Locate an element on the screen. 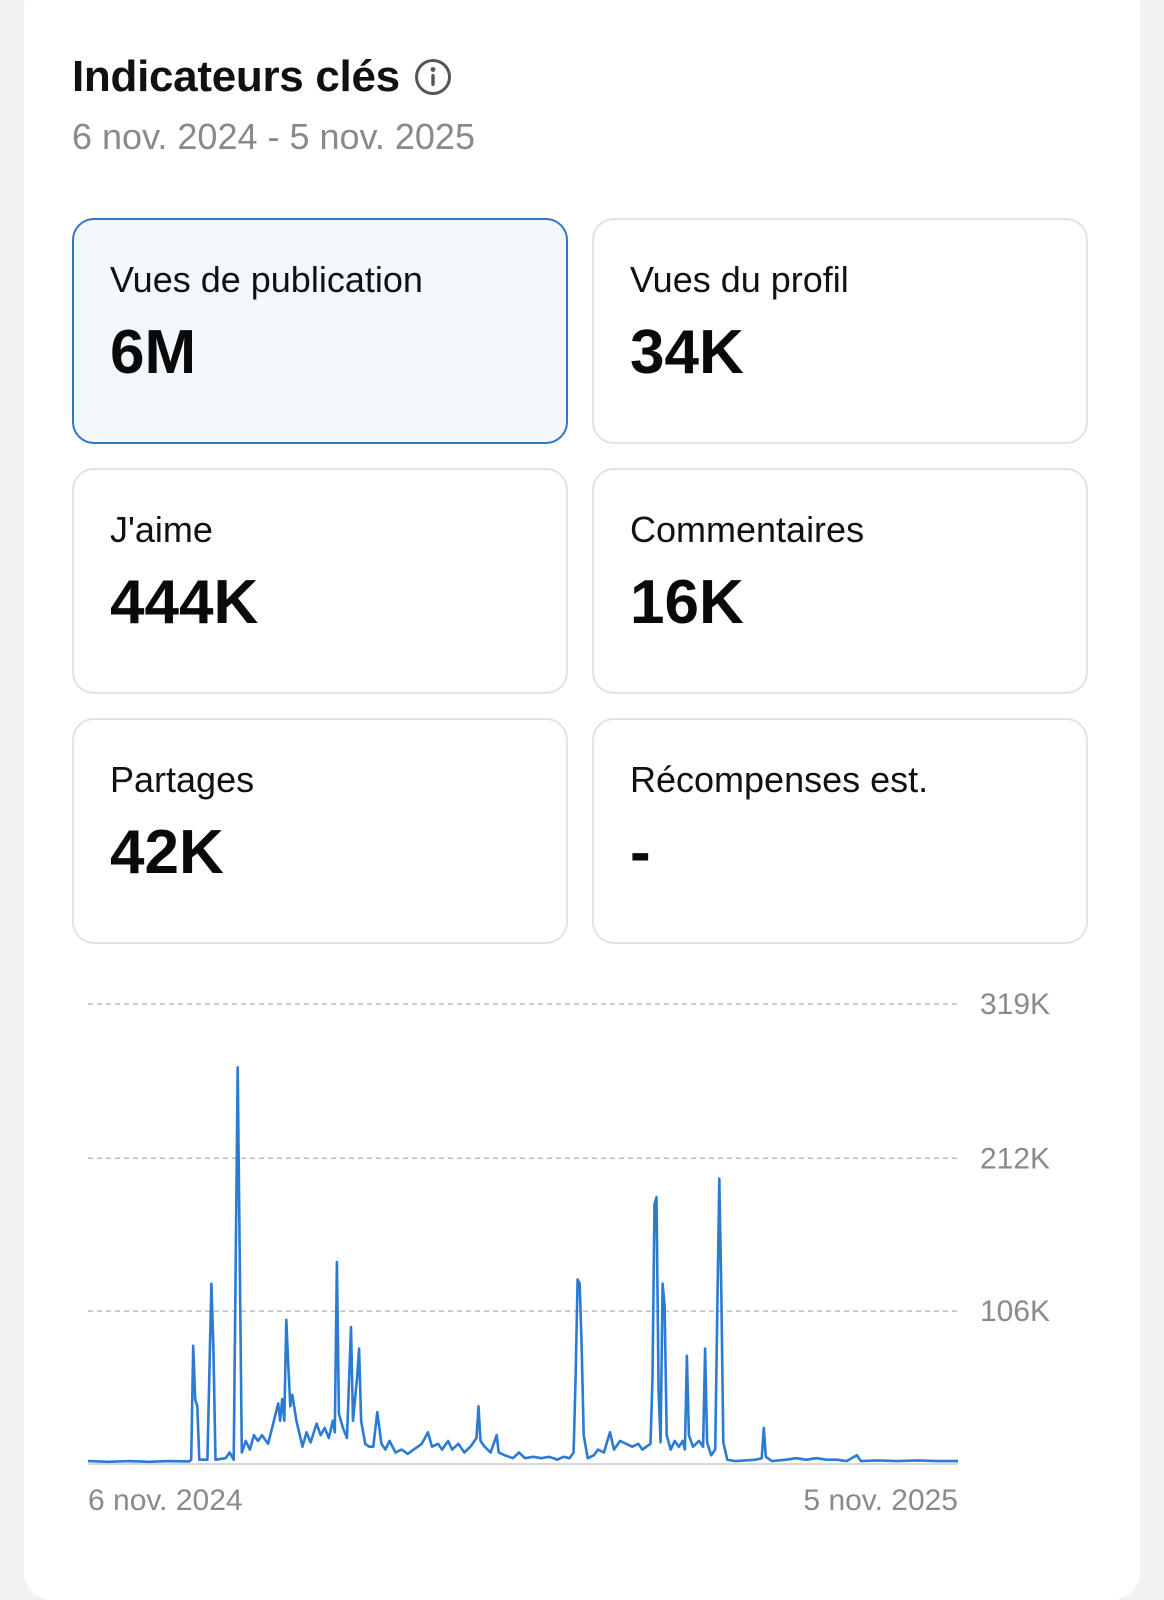  metric-tile-shares: Partages 42K is located at coordinates (320, 831).